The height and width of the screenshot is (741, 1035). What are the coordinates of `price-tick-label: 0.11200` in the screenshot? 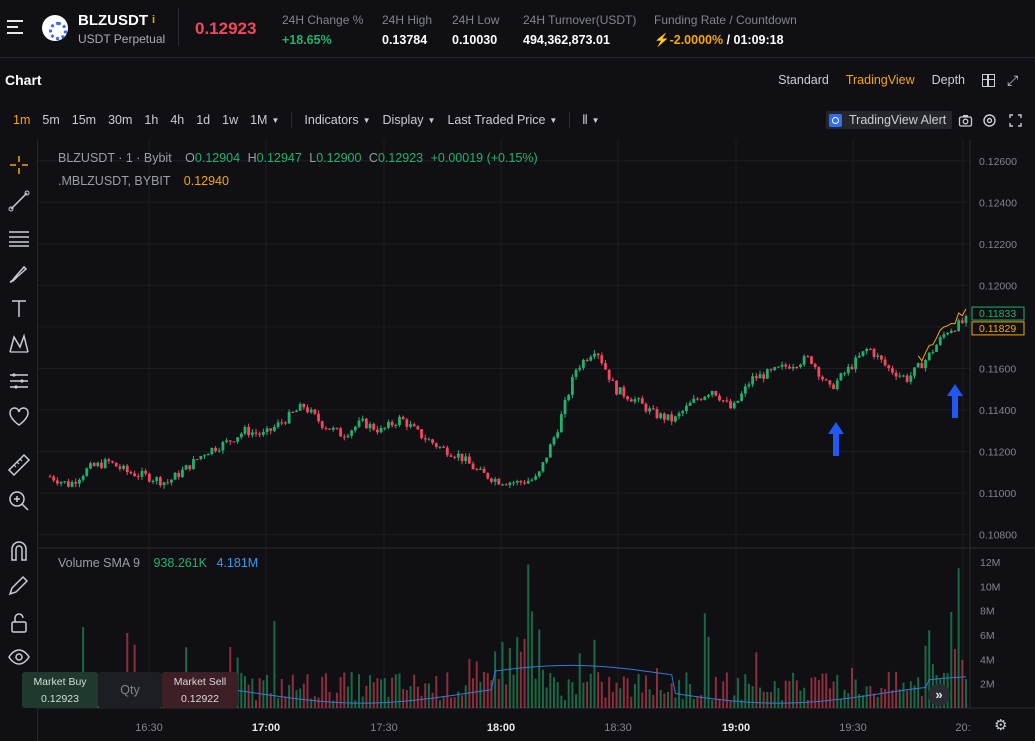 It's located at (997, 453).